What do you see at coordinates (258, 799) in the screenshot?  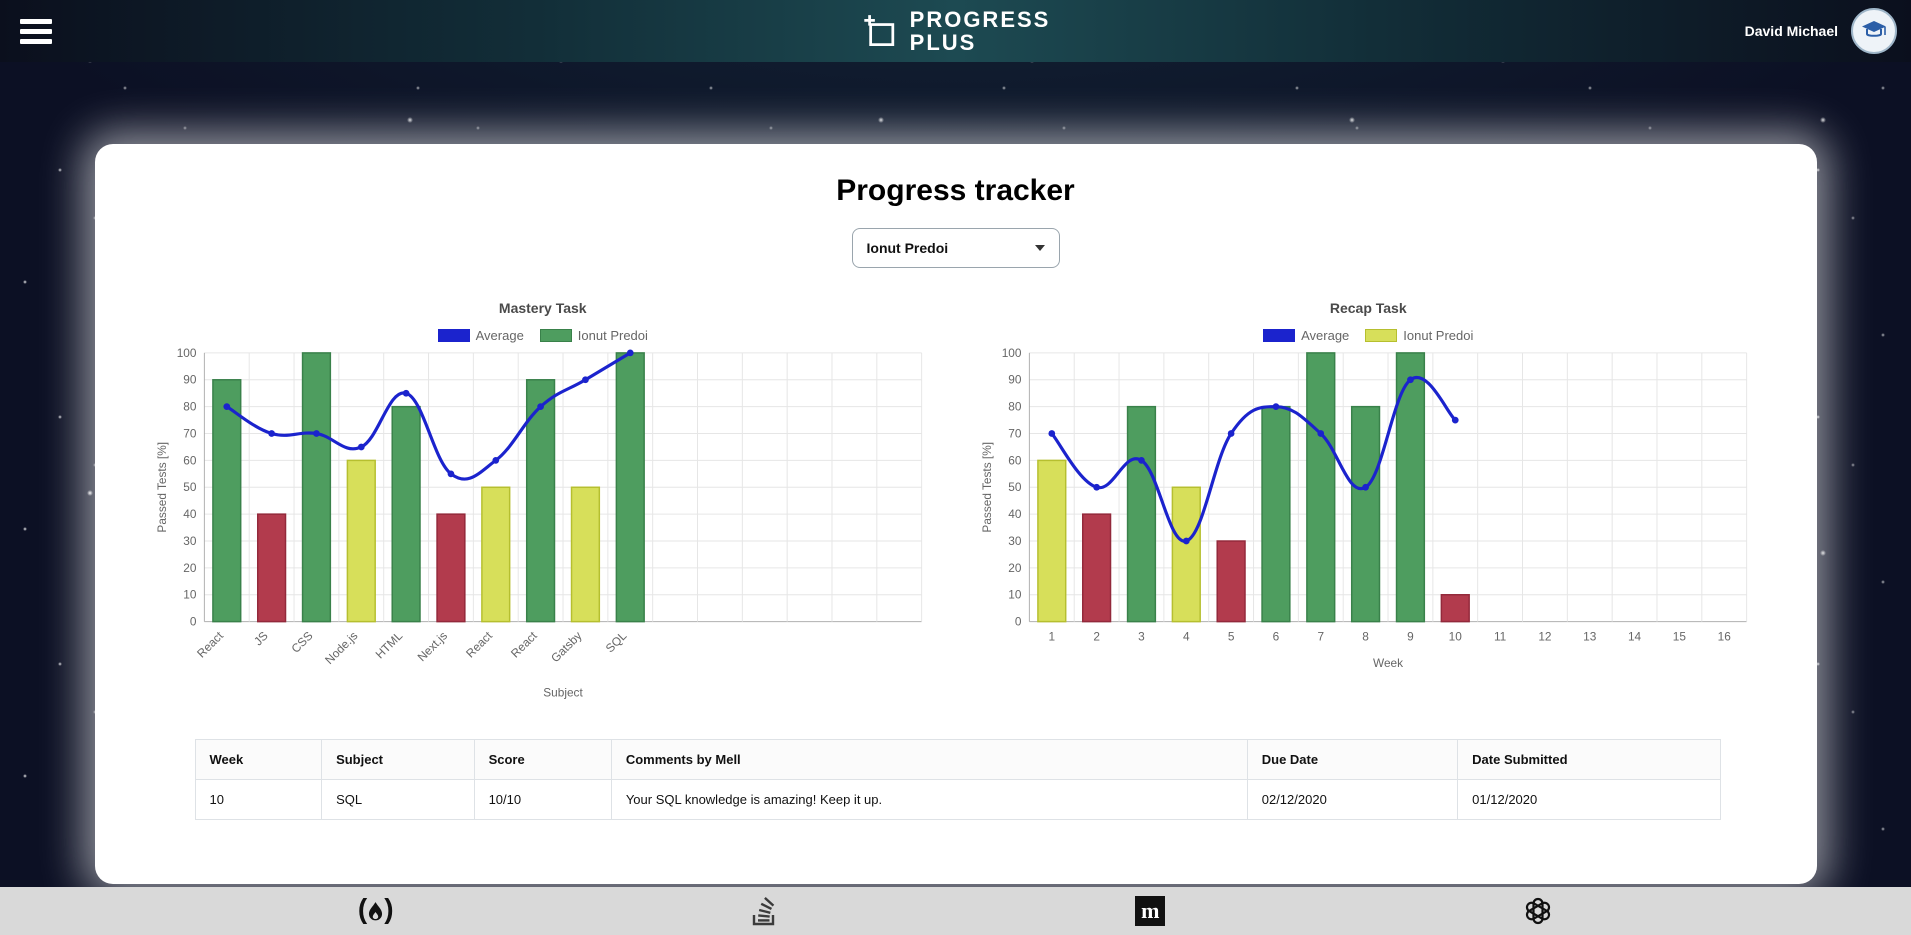 I see `table-cell: 10` at bounding box center [258, 799].